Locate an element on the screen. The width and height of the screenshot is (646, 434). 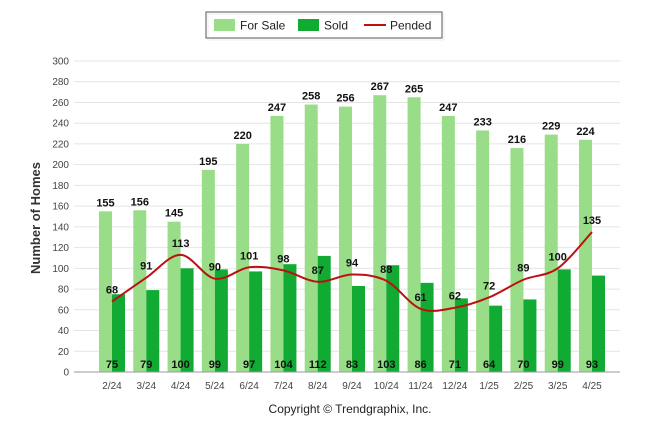
y-tick-label: 60 is located at coordinates (64, 310).